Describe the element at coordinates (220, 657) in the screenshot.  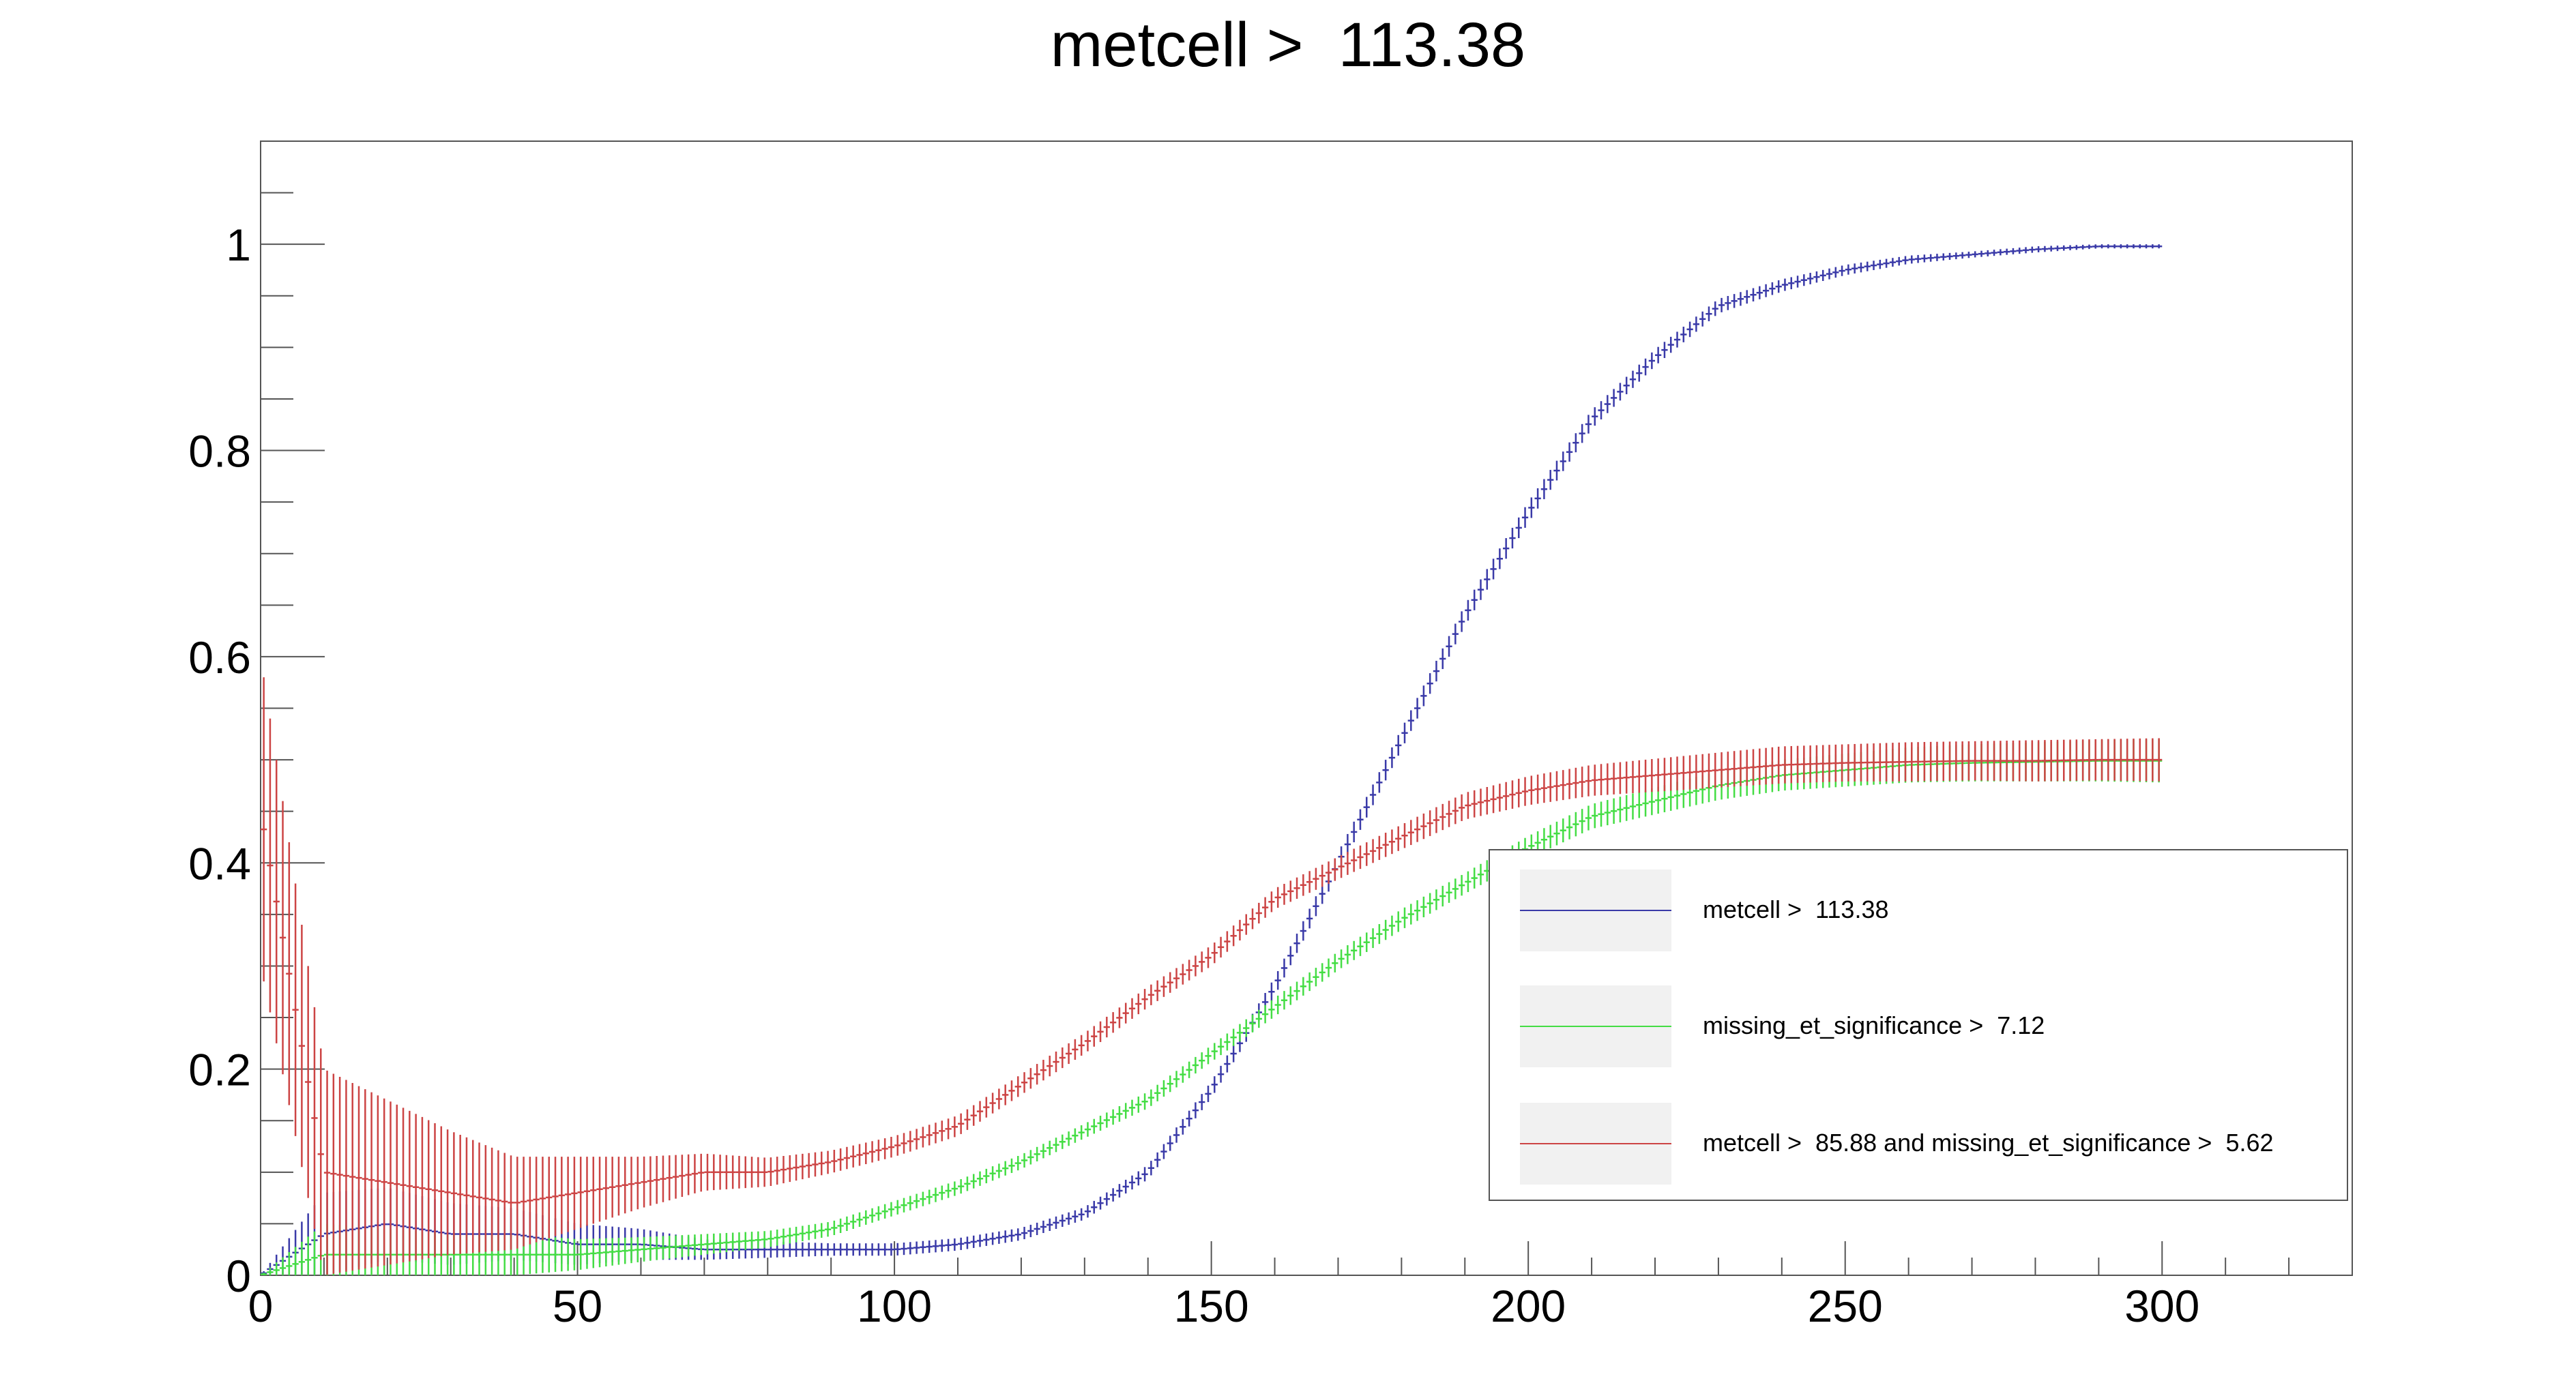
I see `y-tick-label: 0.6` at that location.